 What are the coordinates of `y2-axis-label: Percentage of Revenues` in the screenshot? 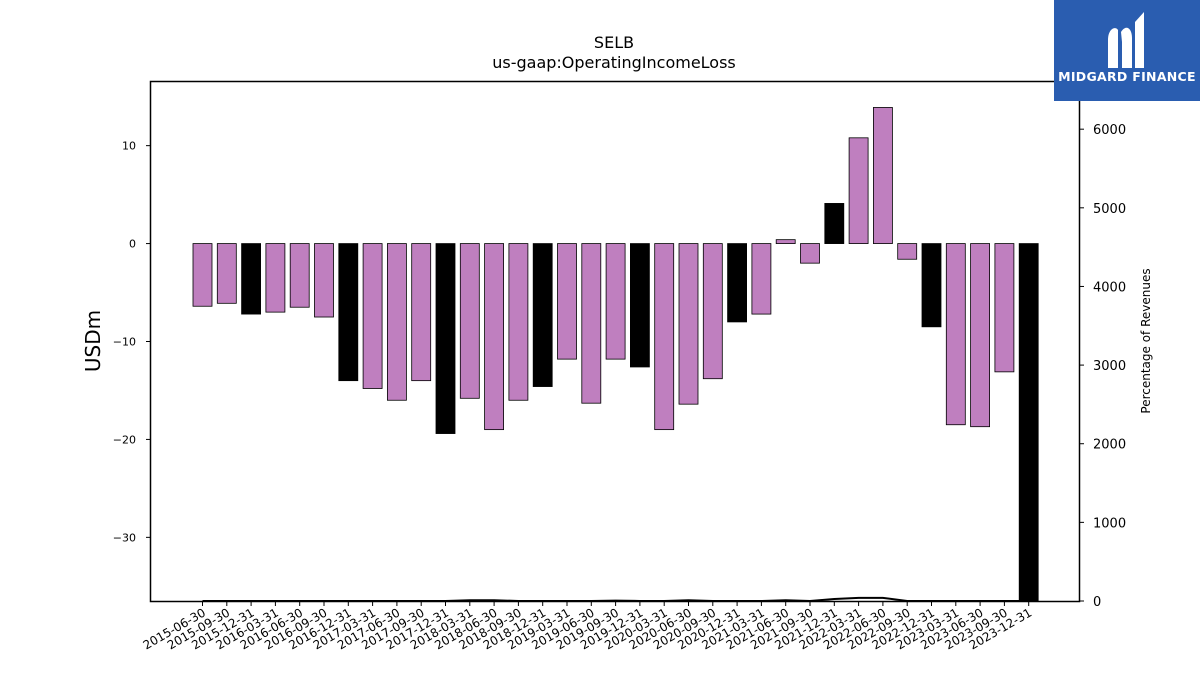 It's located at (1146, 340).